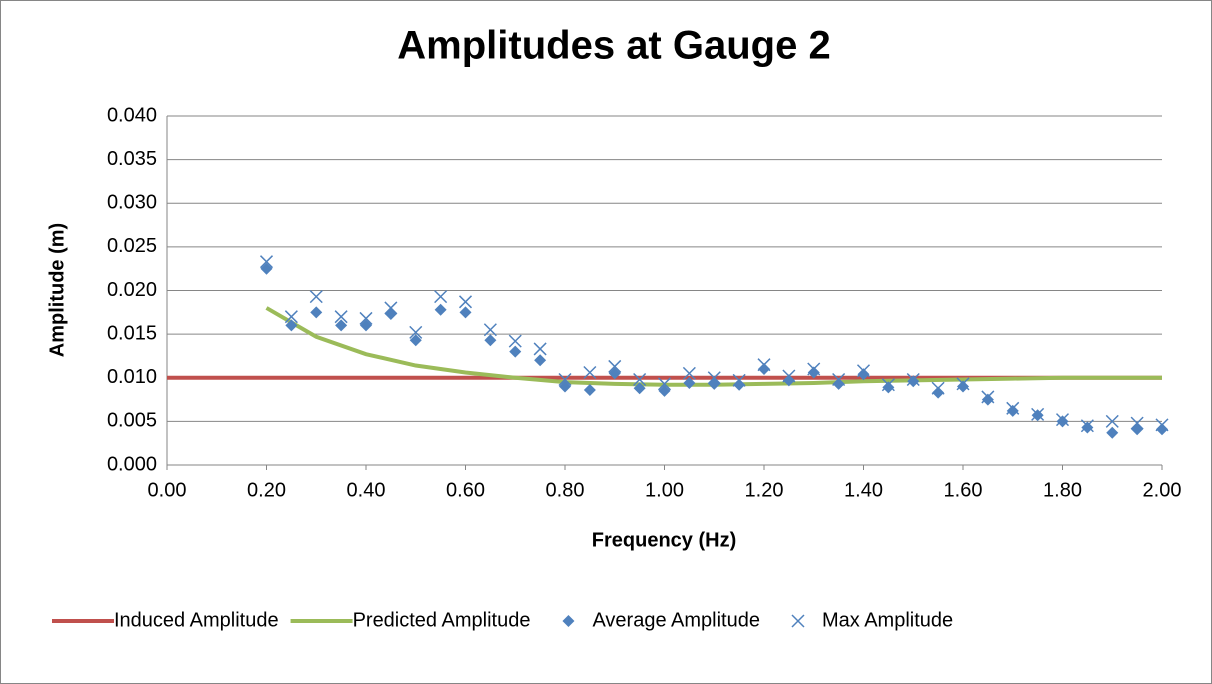 Image resolution: width=1212 pixels, height=684 pixels. What do you see at coordinates (132, 377) in the screenshot?
I see `y-tick-label: 0.010` at bounding box center [132, 377].